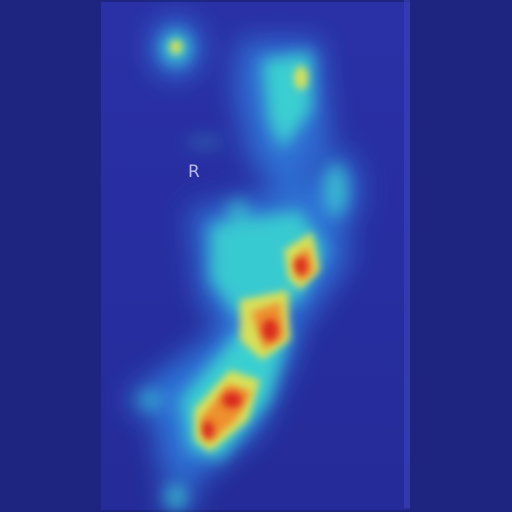 The width and height of the screenshot is (512, 512). Describe the element at coordinates (194, 172) in the screenshot. I see `side-marker-label: R` at that location.